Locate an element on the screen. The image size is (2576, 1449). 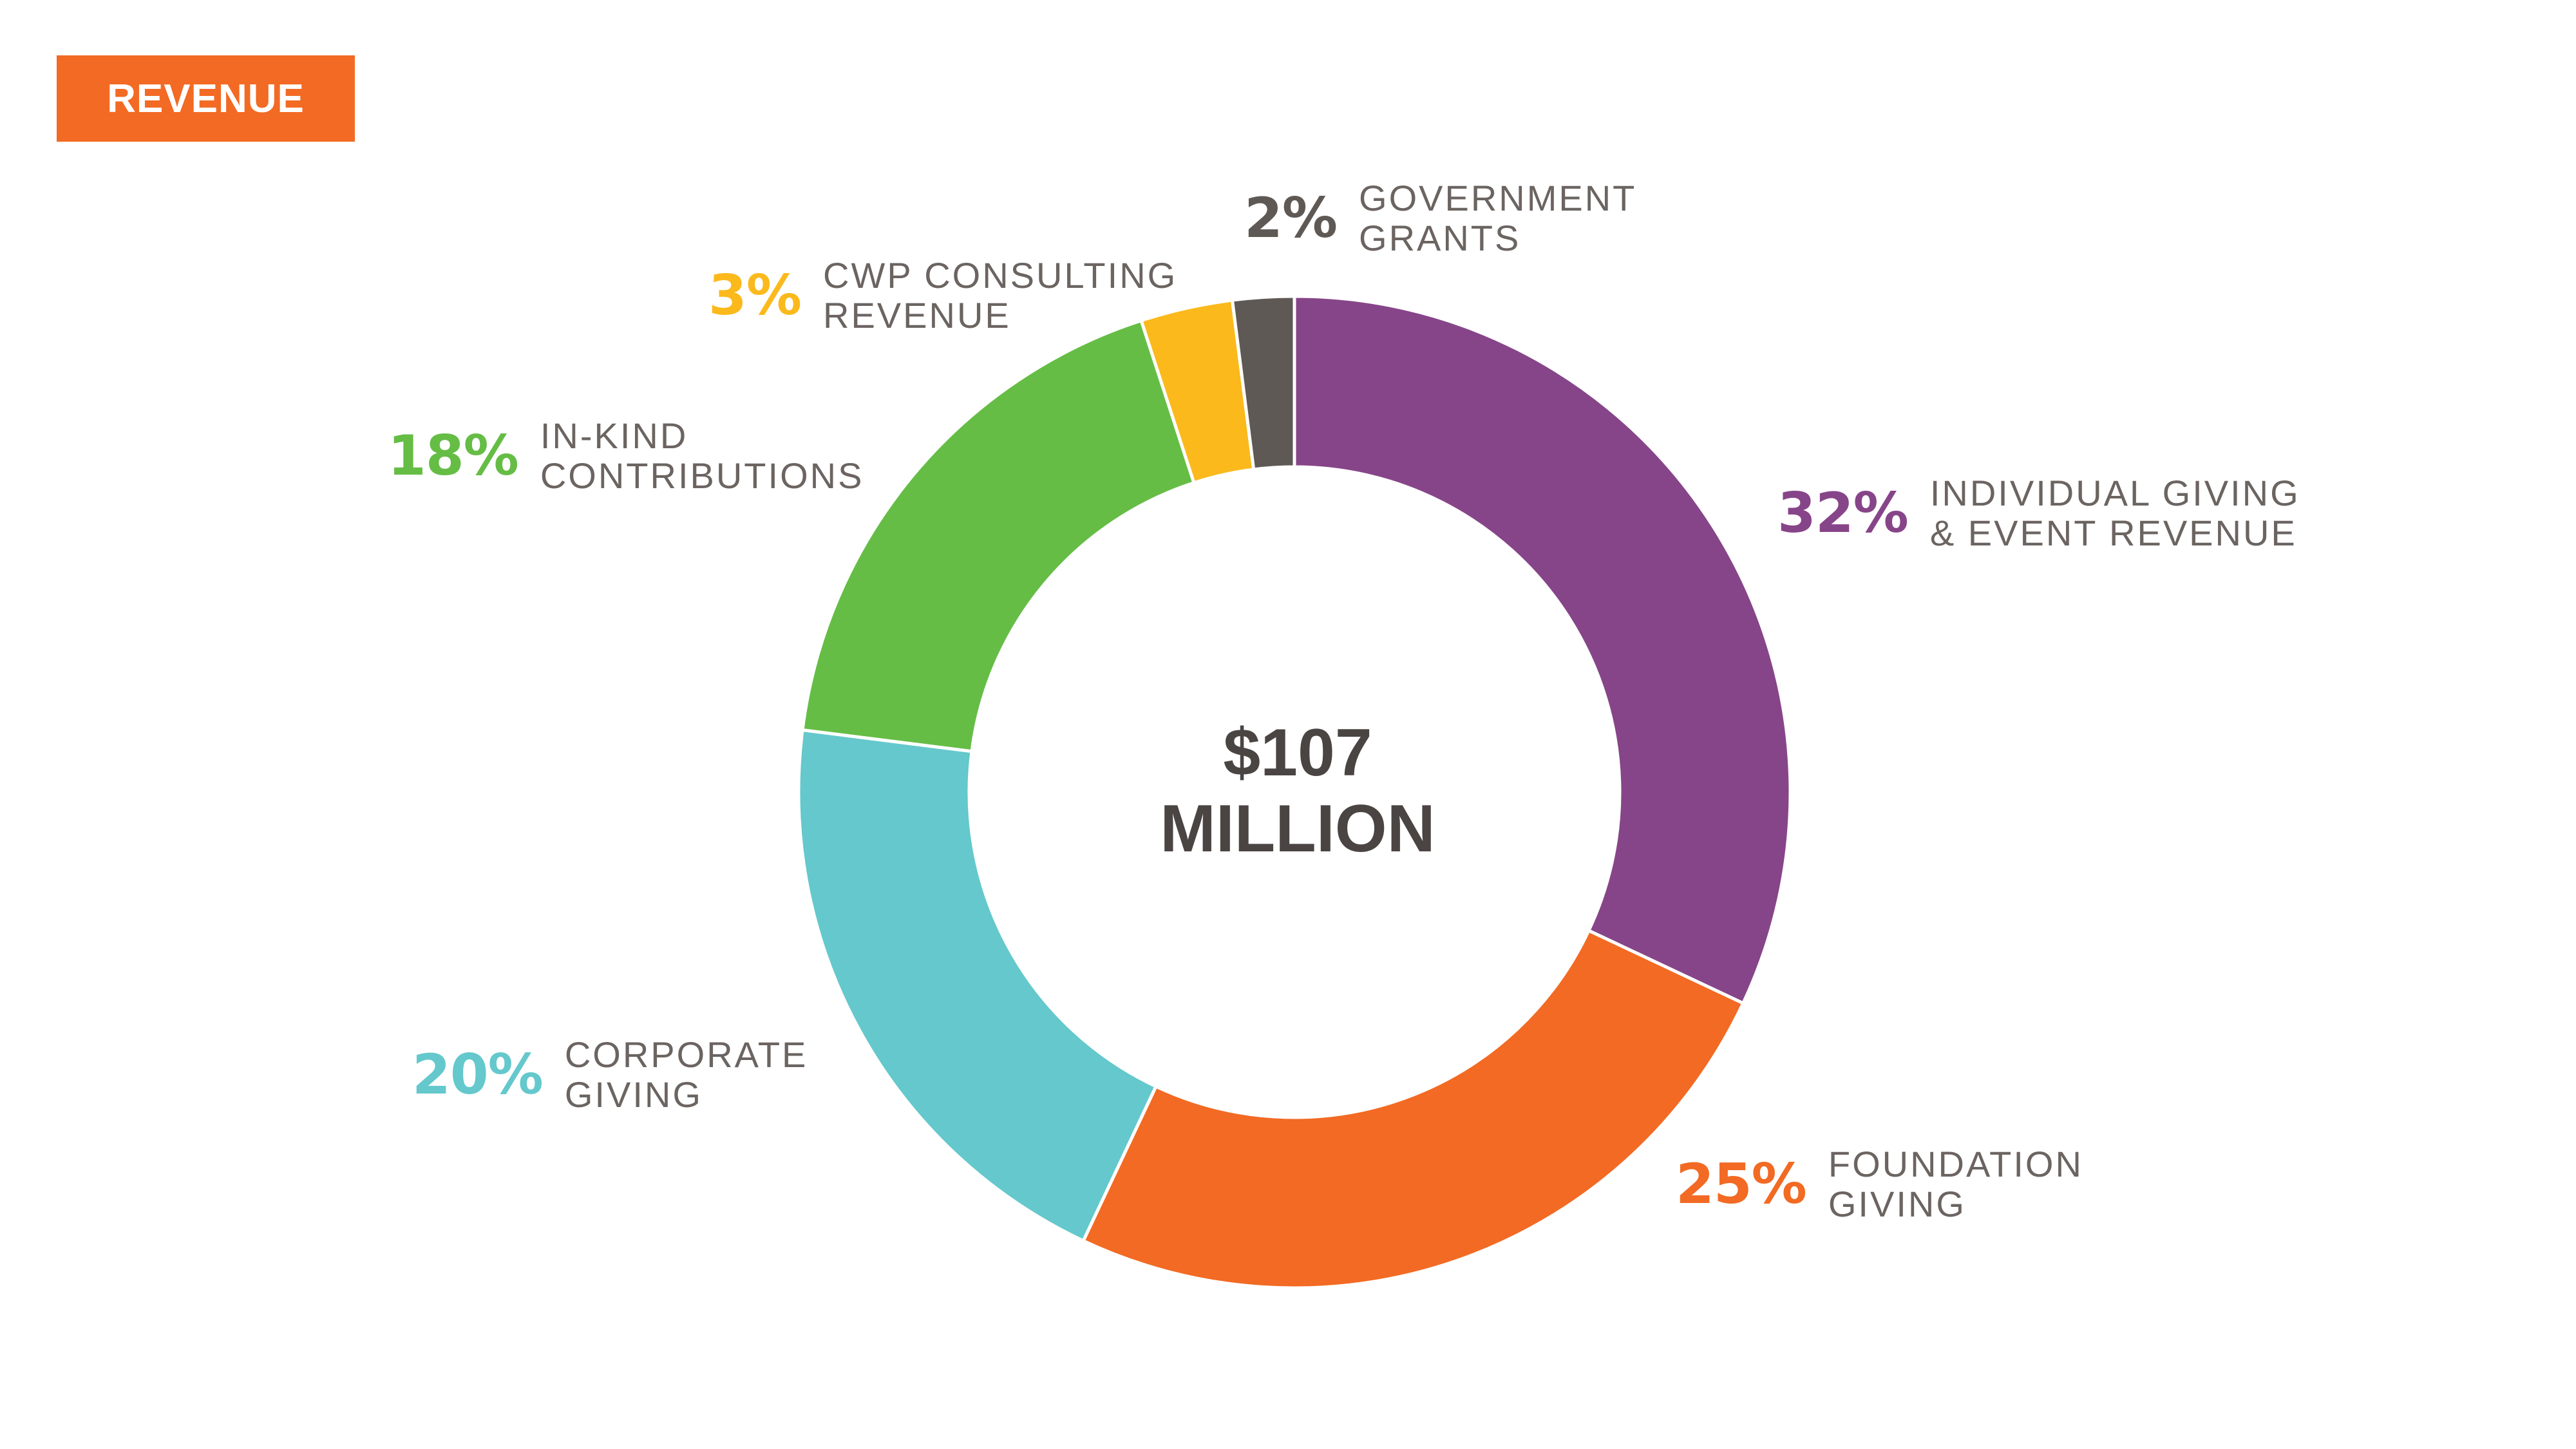
slice-name-label: FOUNDATION GIVING is located at coordinates (1956, 1184).